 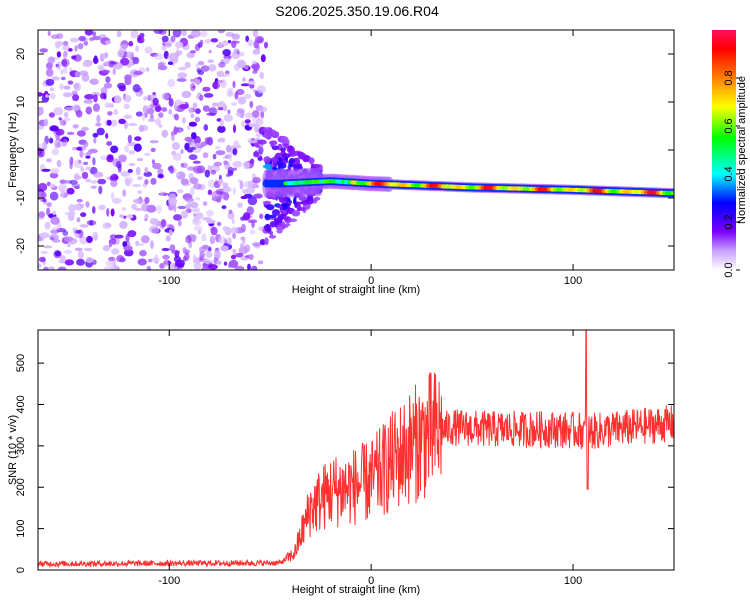 I want to click on spectrogram-band-core, so click(x=672, y=193).